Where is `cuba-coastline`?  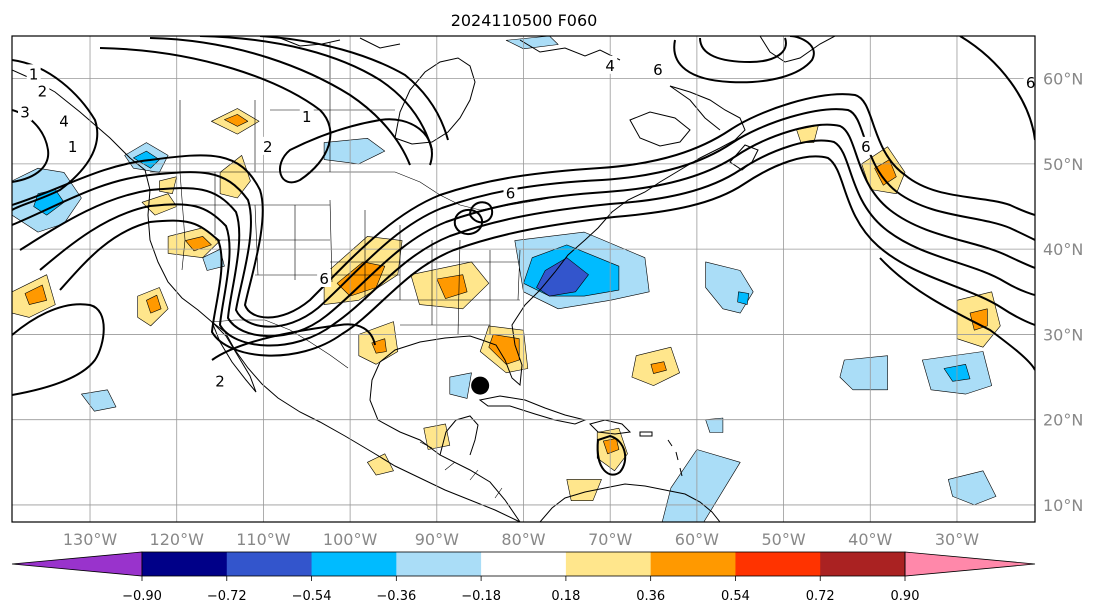 cuba-coastline is located at coordinates (532, 410).